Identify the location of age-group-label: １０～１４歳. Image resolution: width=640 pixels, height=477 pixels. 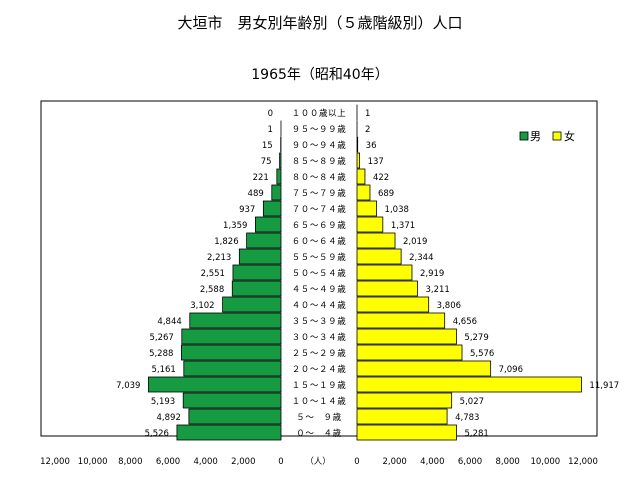
(319, 401).